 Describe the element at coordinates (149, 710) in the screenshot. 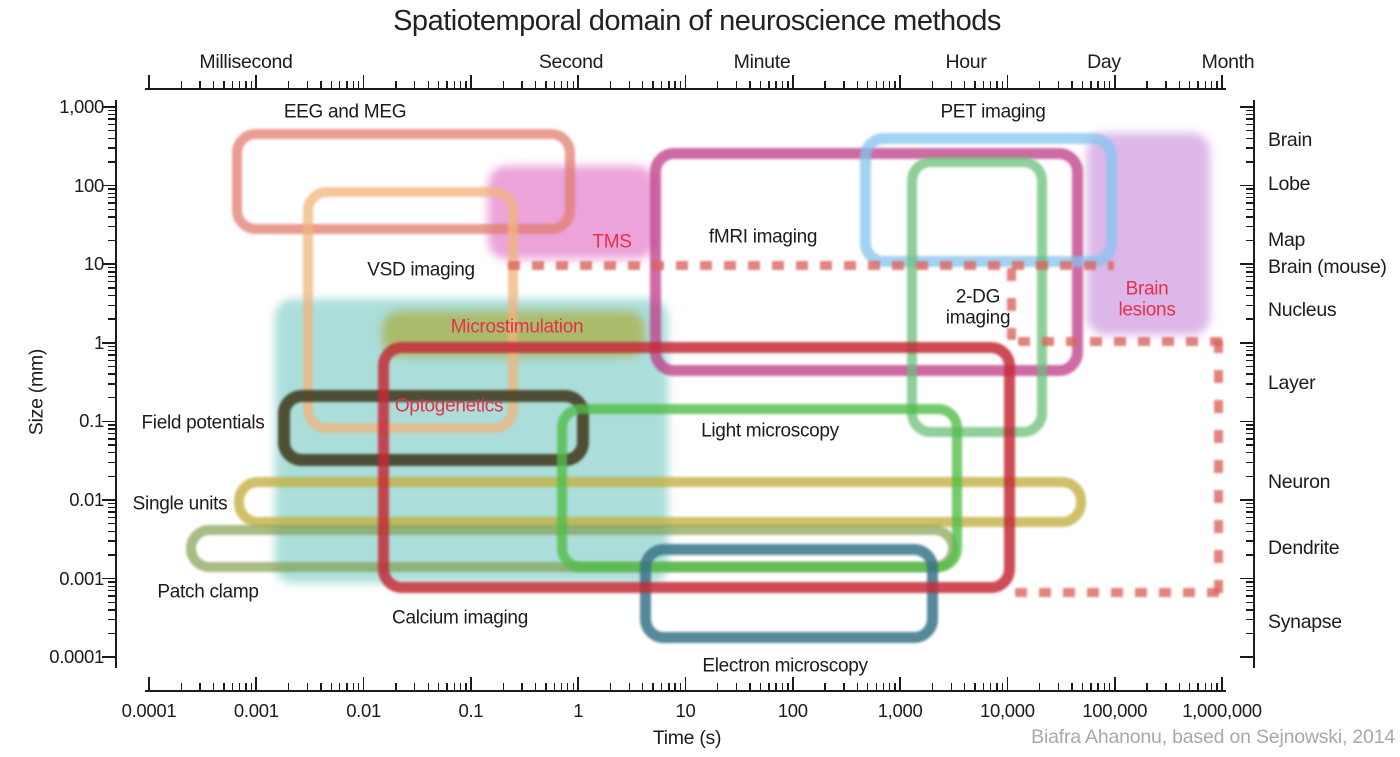

I see `x-tick-label: 0.0001` at that location.